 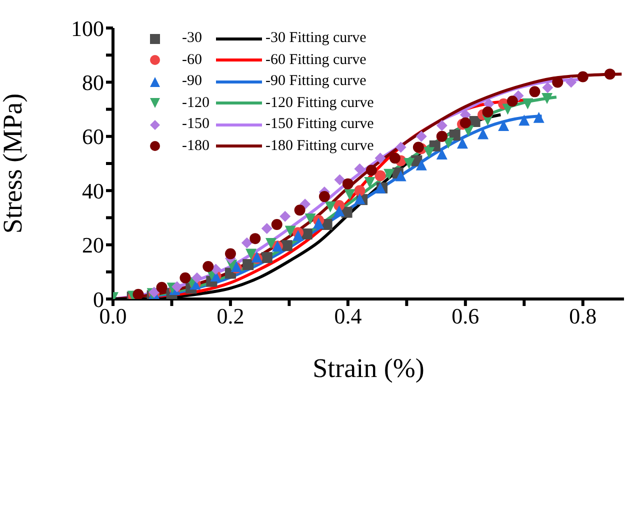 I want to click on x-tick-label: 0.2, so click(x=230, y=316).